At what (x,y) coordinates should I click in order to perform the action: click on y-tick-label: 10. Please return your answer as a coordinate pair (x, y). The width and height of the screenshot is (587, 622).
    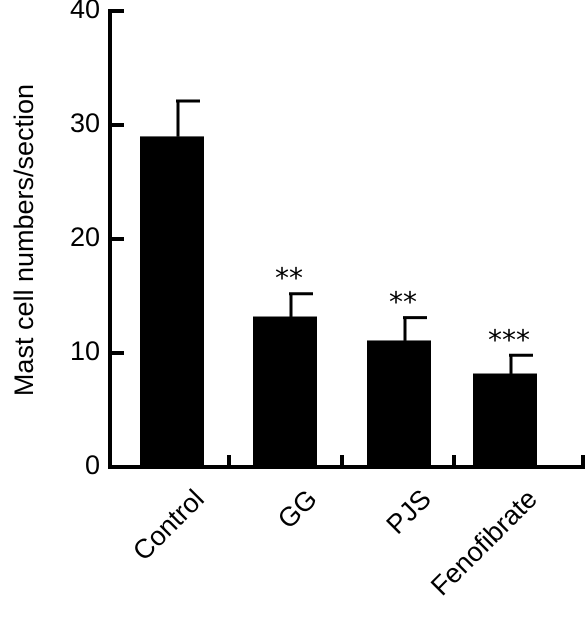
    Looking at the image, I should click on (85, 351).